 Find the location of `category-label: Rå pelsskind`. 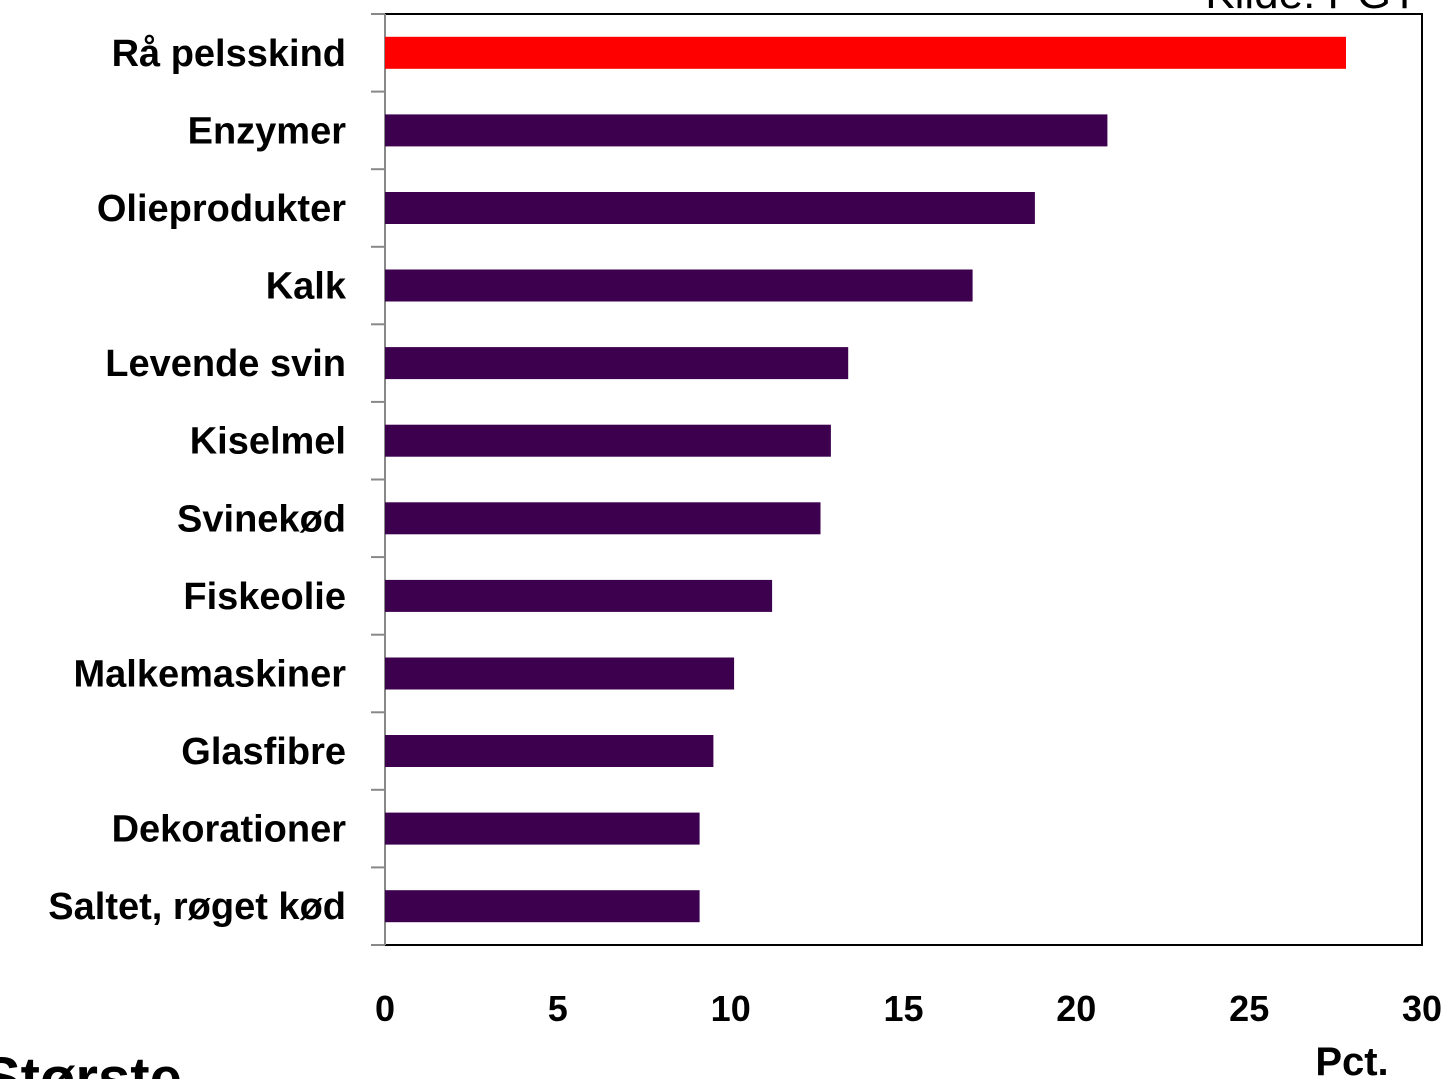

category-label: Rå pelsskind is located at coordinates (229, 54).